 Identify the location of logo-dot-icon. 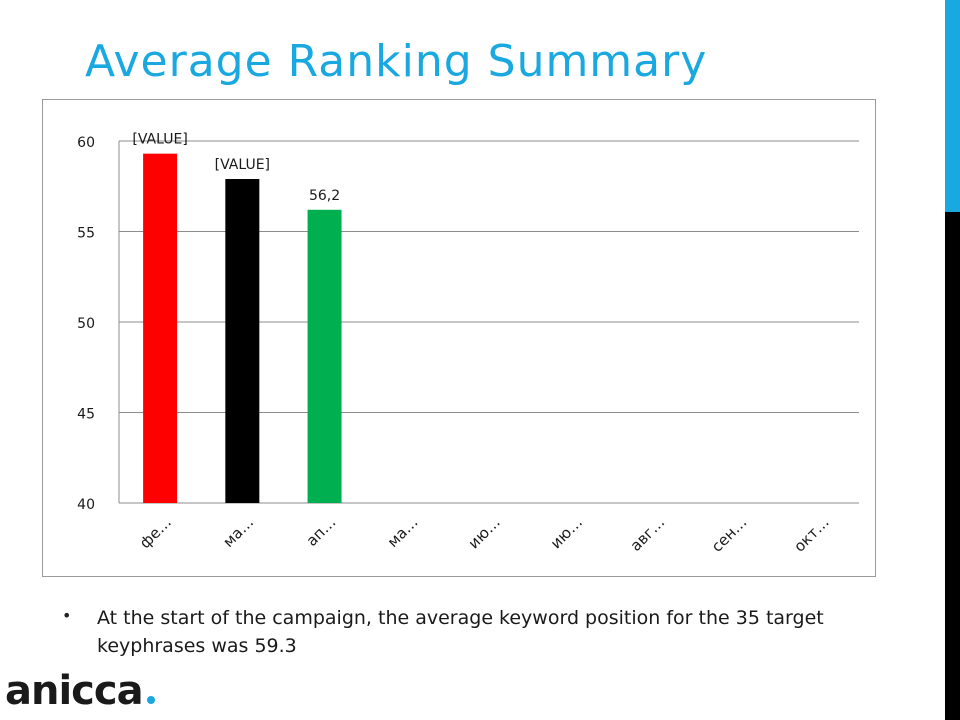
(150, 700).